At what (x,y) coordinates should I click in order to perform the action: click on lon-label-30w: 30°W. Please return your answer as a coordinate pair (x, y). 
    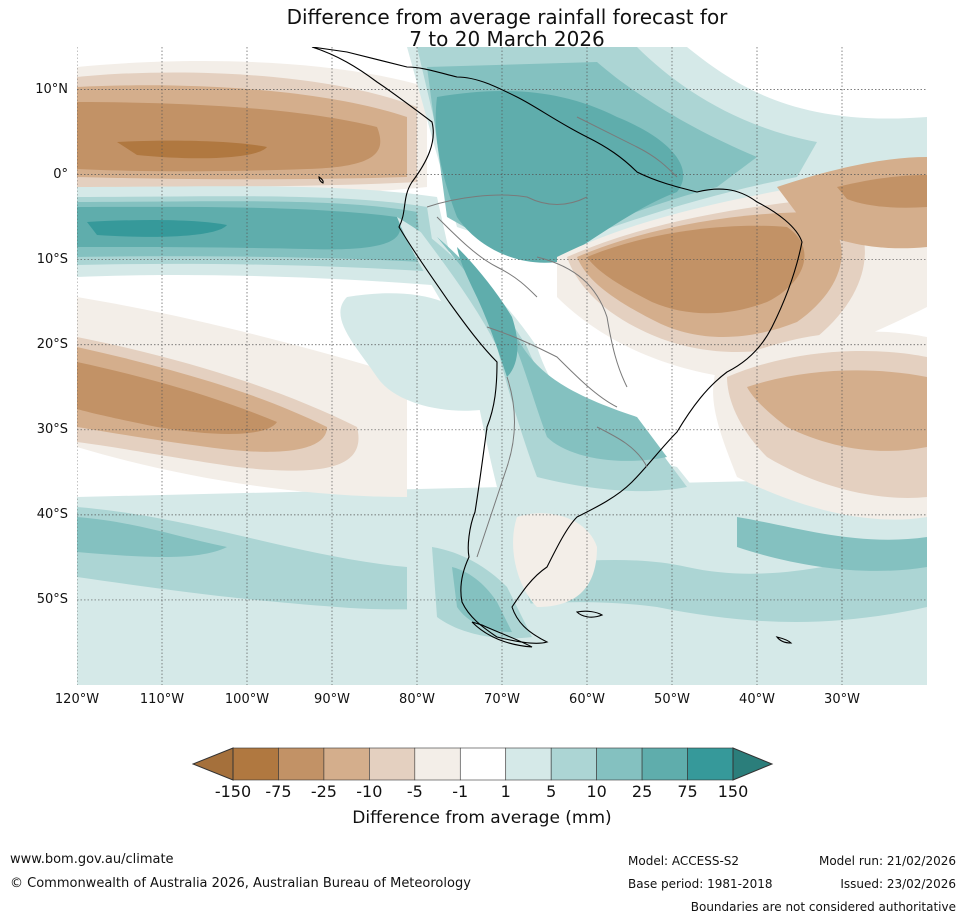
    Looking at the image, I should click on (842, 699).